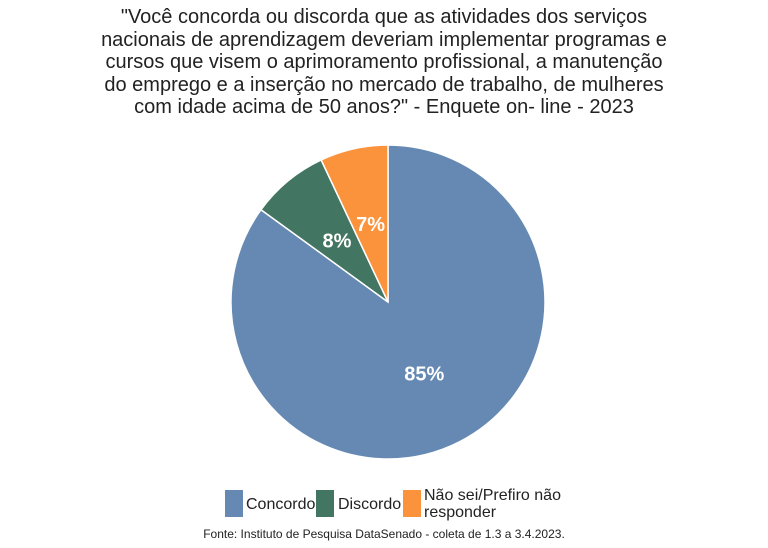 The width and height of the screenshot is (768, 548). I want to click on legend-label-line: Não sei/Prefiro não, so click(492, 495).